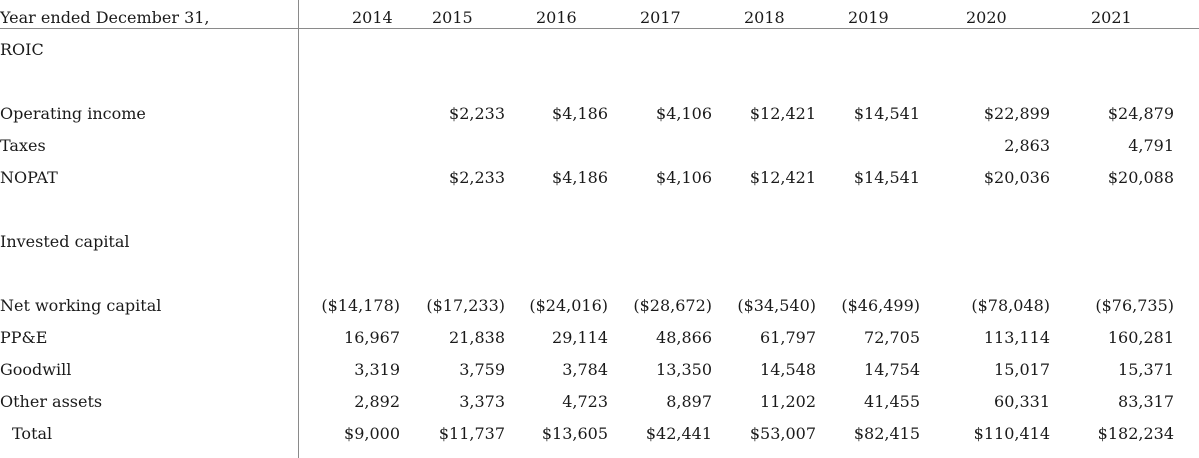  What do you see at coordinates (892, 337) in the screenshot?
I see `cell-ppe-2019: 72,705` at bounding box center [892, 337].